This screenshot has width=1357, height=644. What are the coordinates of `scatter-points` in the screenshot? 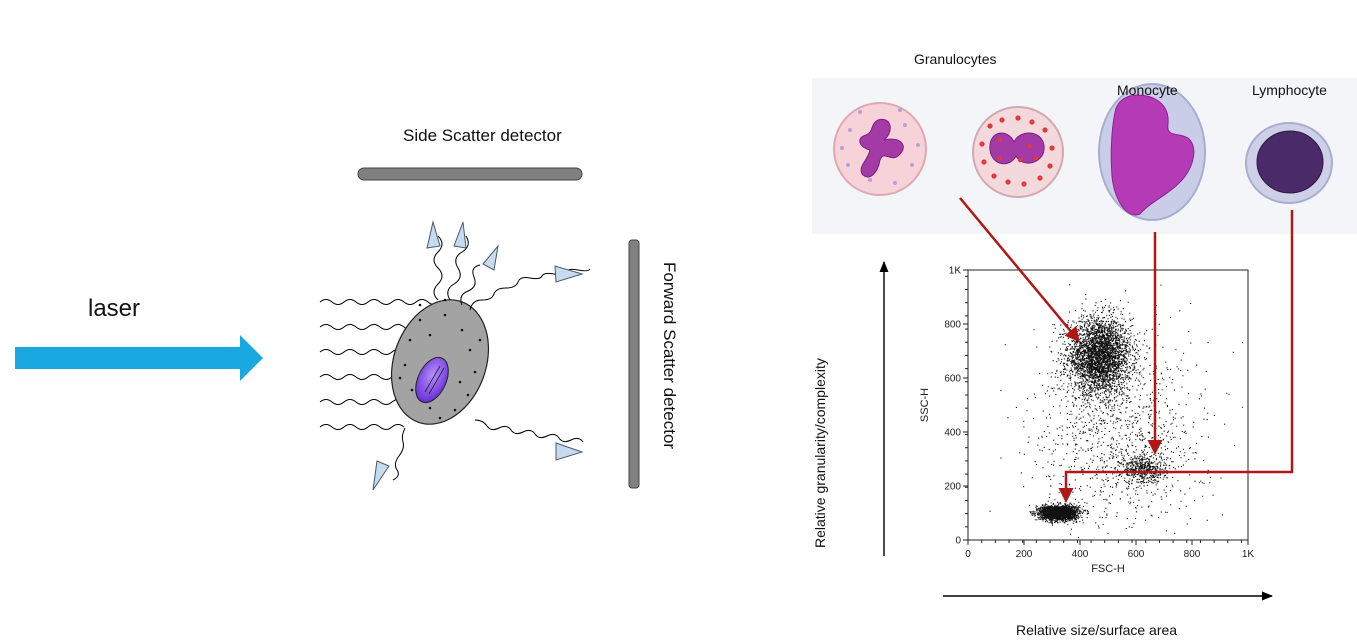 It's located at (1116, 411).